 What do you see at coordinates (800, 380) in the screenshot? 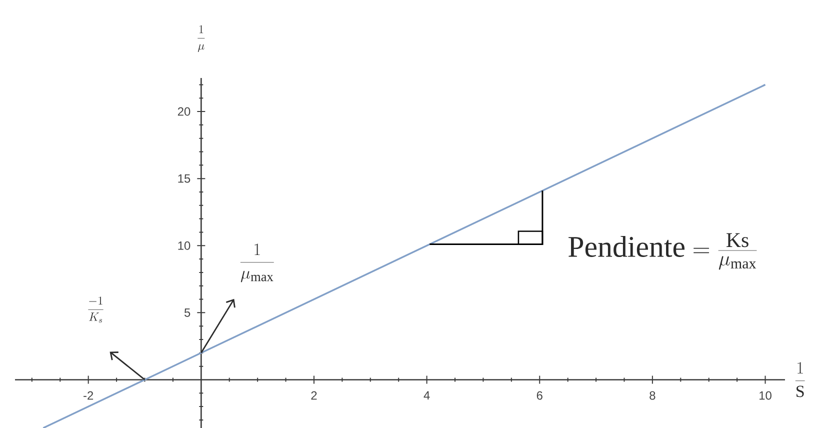
I see `x-axis-title: $\frac{1}{\mathrm{S}}$` at bounding box center [800, 380].